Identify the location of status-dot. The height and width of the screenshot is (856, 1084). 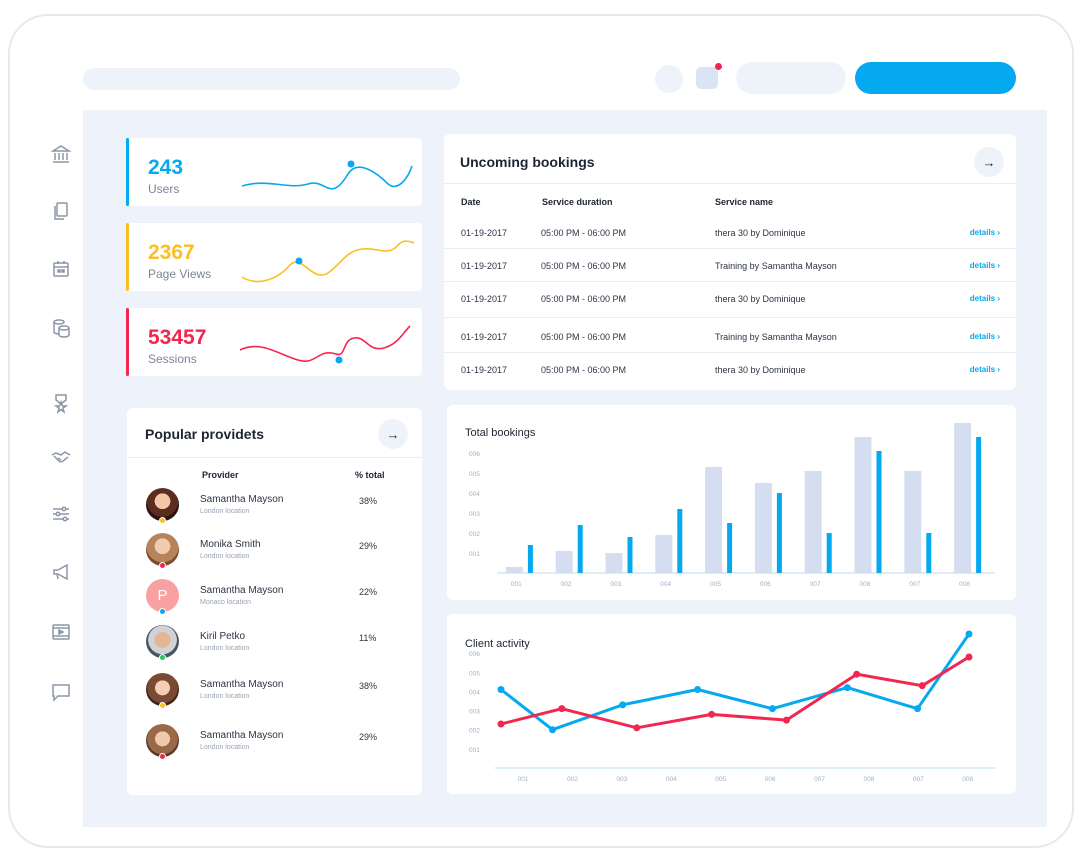
(162, 565).